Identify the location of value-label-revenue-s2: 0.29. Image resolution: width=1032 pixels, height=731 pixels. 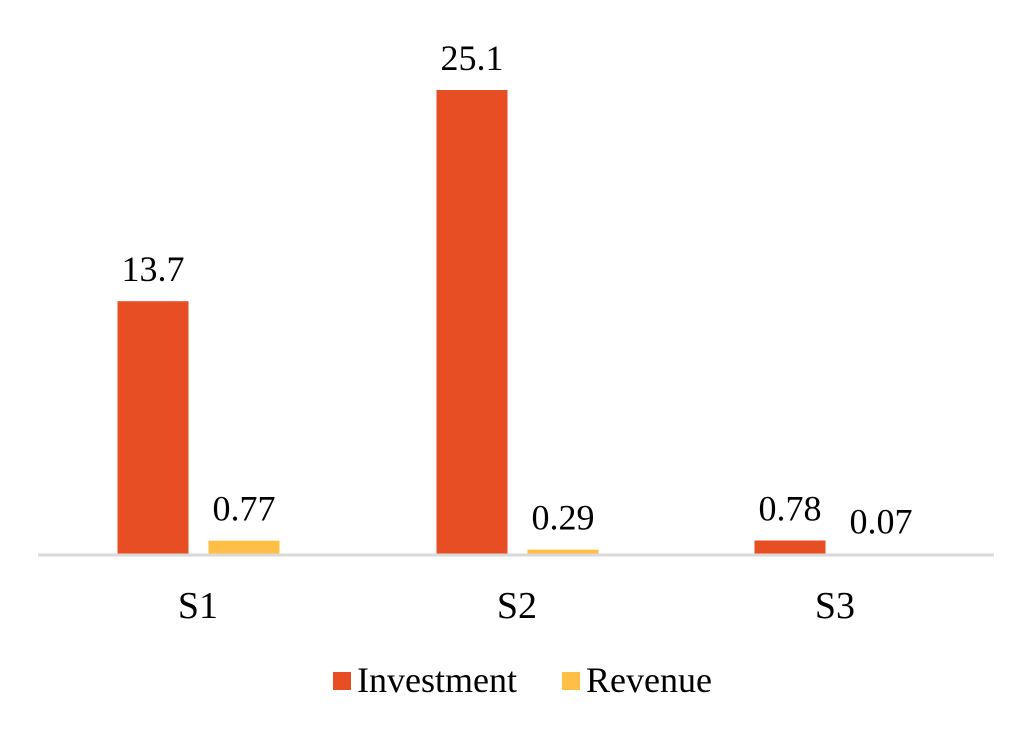
(563, 518).